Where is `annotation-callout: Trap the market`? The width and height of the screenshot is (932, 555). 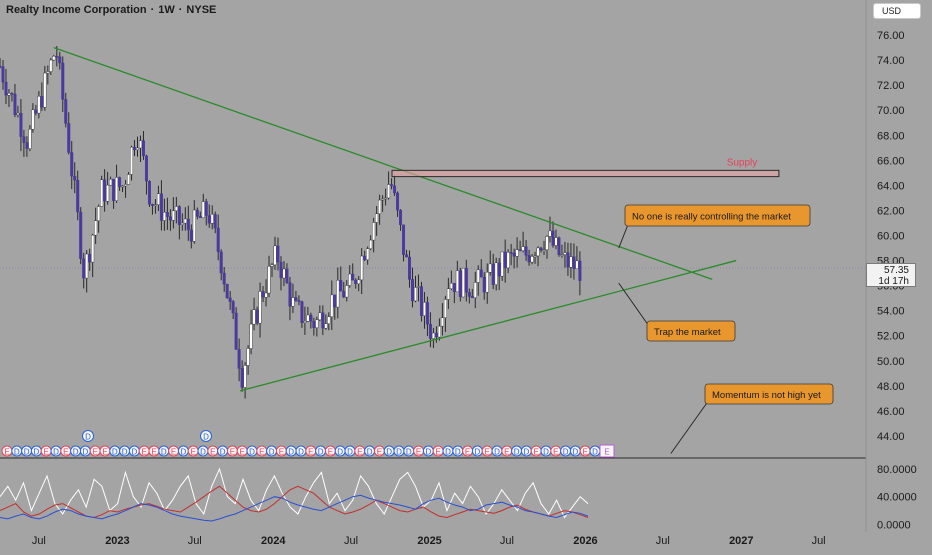
annotation-callout: Trap the market is located at coordinates (677, 312).